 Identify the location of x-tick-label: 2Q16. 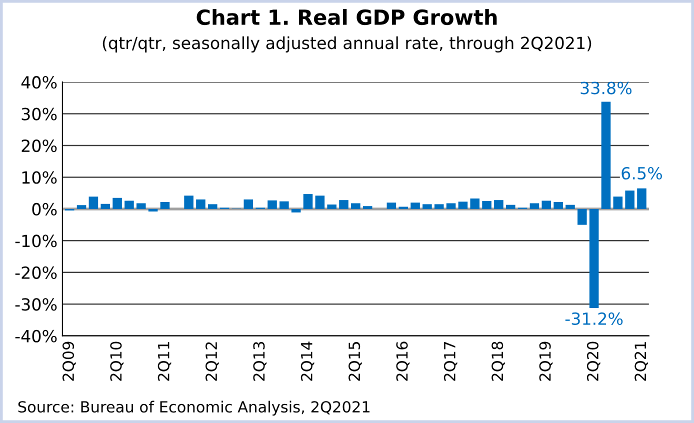
(403, 361).